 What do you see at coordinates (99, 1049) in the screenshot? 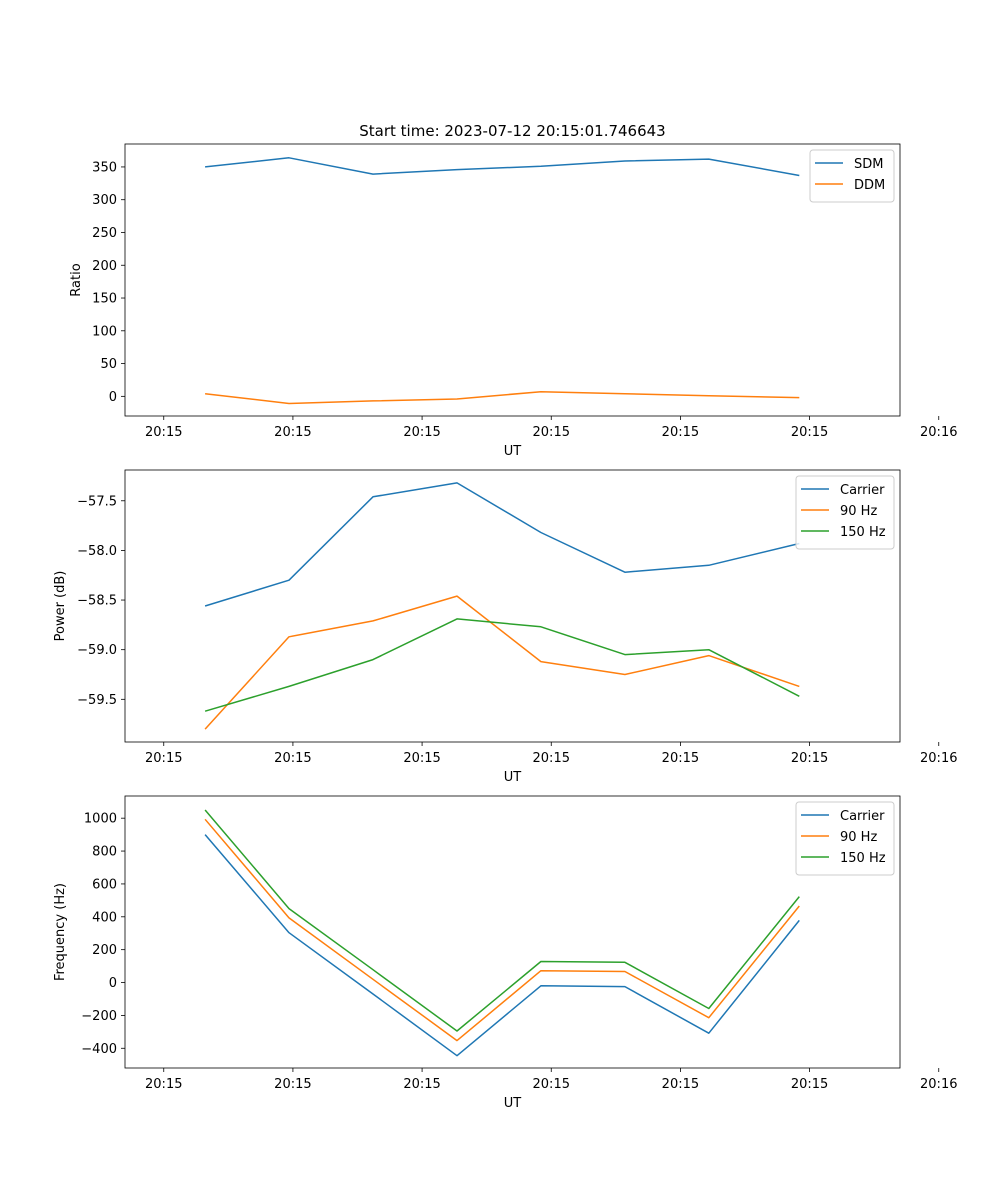
I see `panel2-y-tick-label: −400` at bounding box center [99, 1049].